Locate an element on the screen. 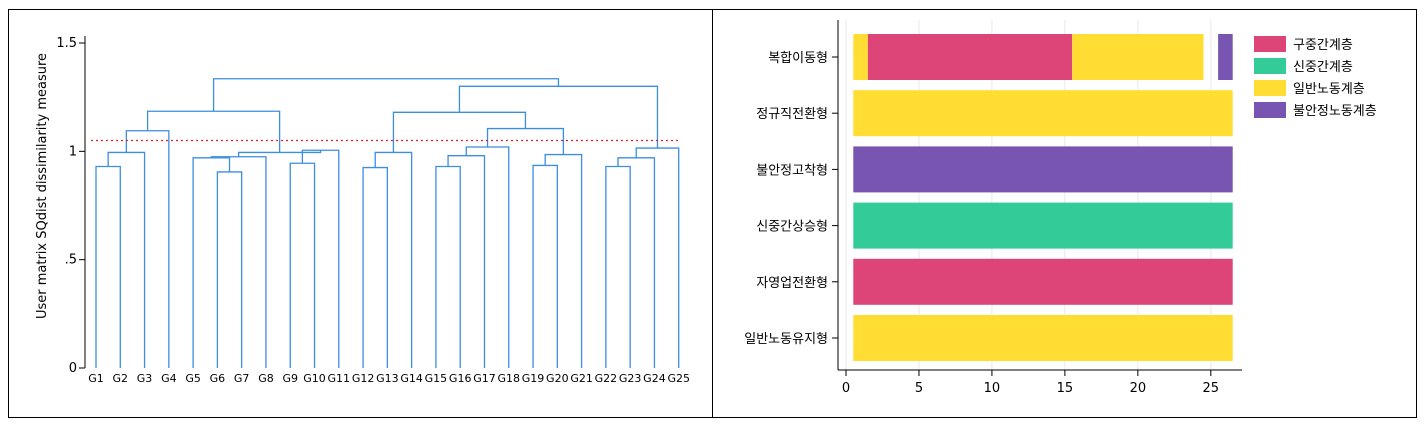  leaf-label: G5 is located at coordinates (193, 378).